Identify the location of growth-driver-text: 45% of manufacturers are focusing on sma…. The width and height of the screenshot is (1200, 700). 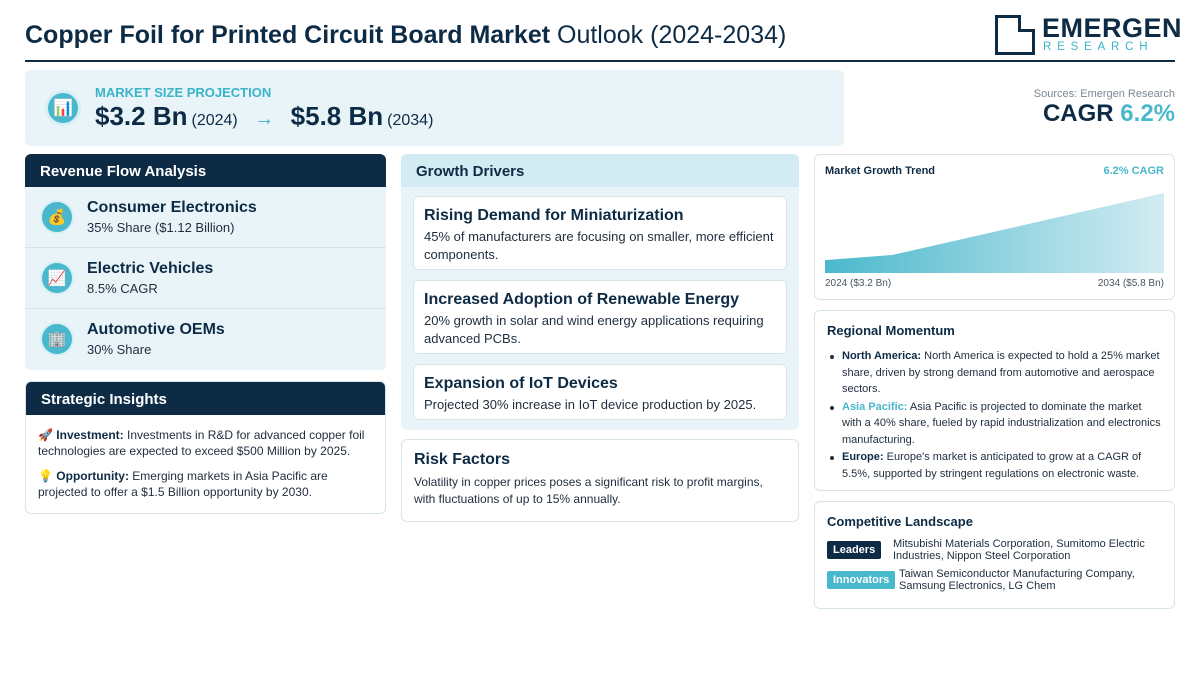
(599, 245).